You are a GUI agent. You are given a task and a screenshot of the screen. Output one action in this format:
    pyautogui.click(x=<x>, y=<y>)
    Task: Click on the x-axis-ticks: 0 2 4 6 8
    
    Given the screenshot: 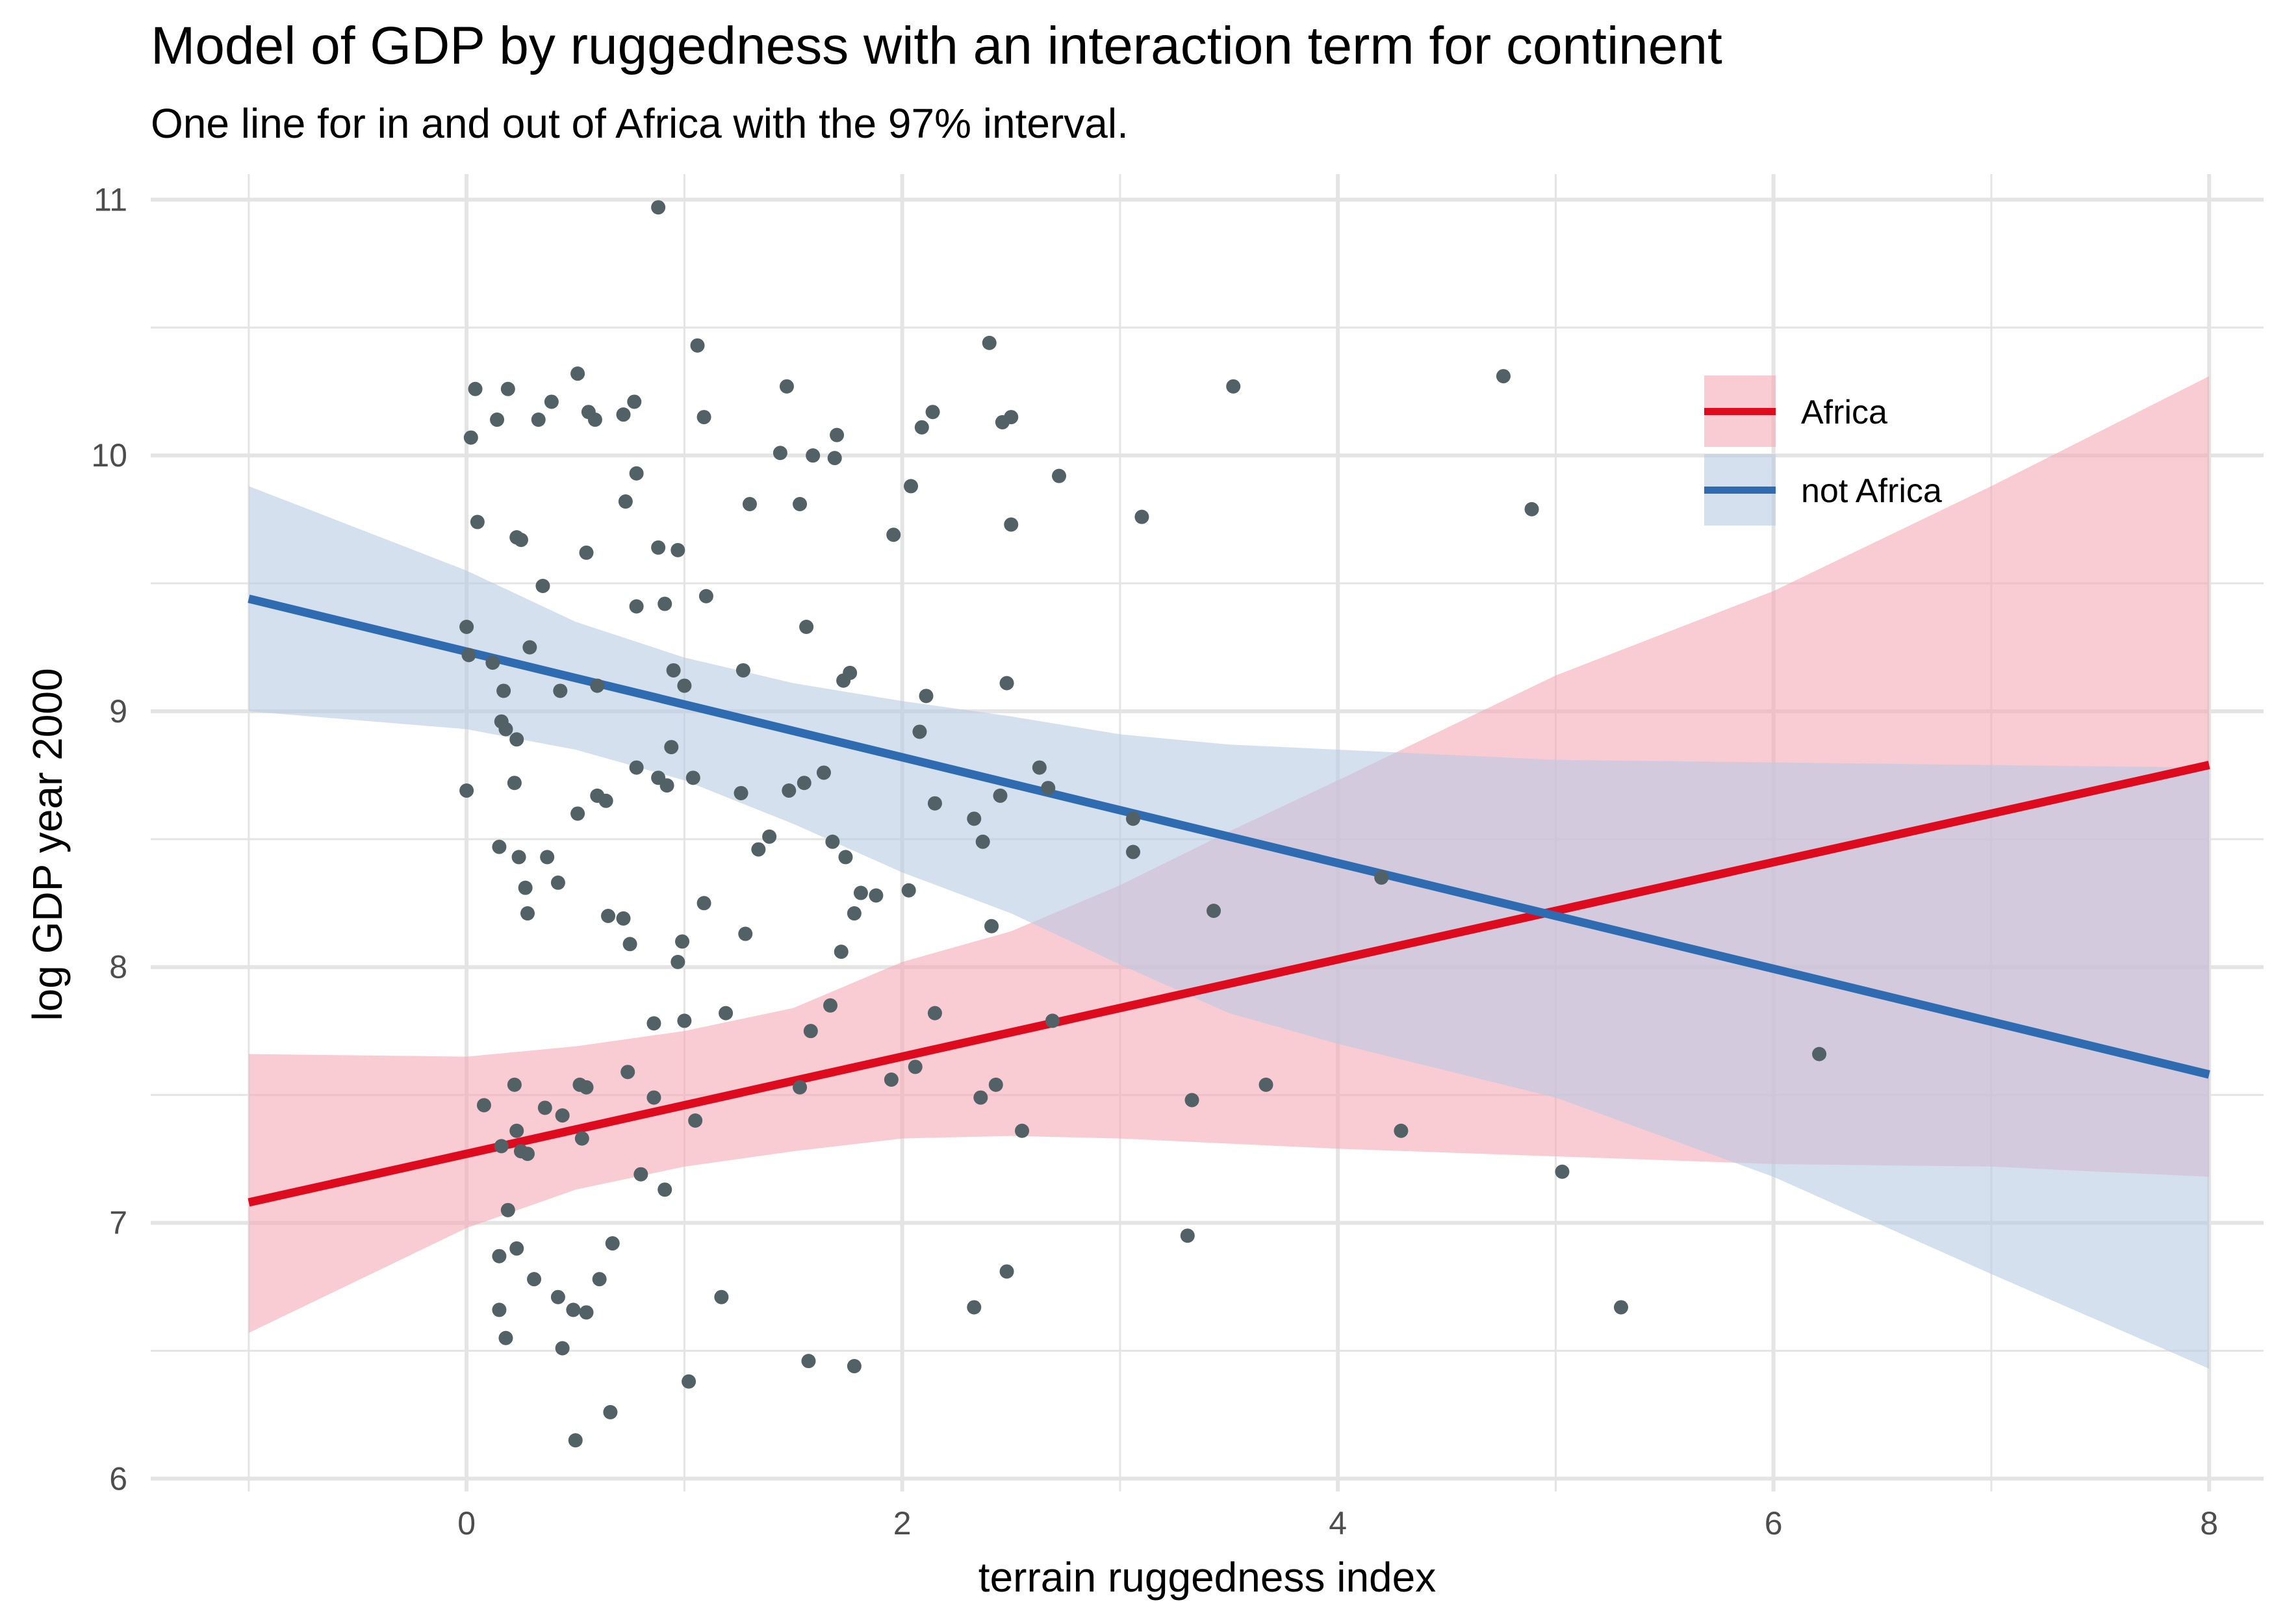 What is the action you would take?
    pyautogui.click(x=1337, y=1523)
    